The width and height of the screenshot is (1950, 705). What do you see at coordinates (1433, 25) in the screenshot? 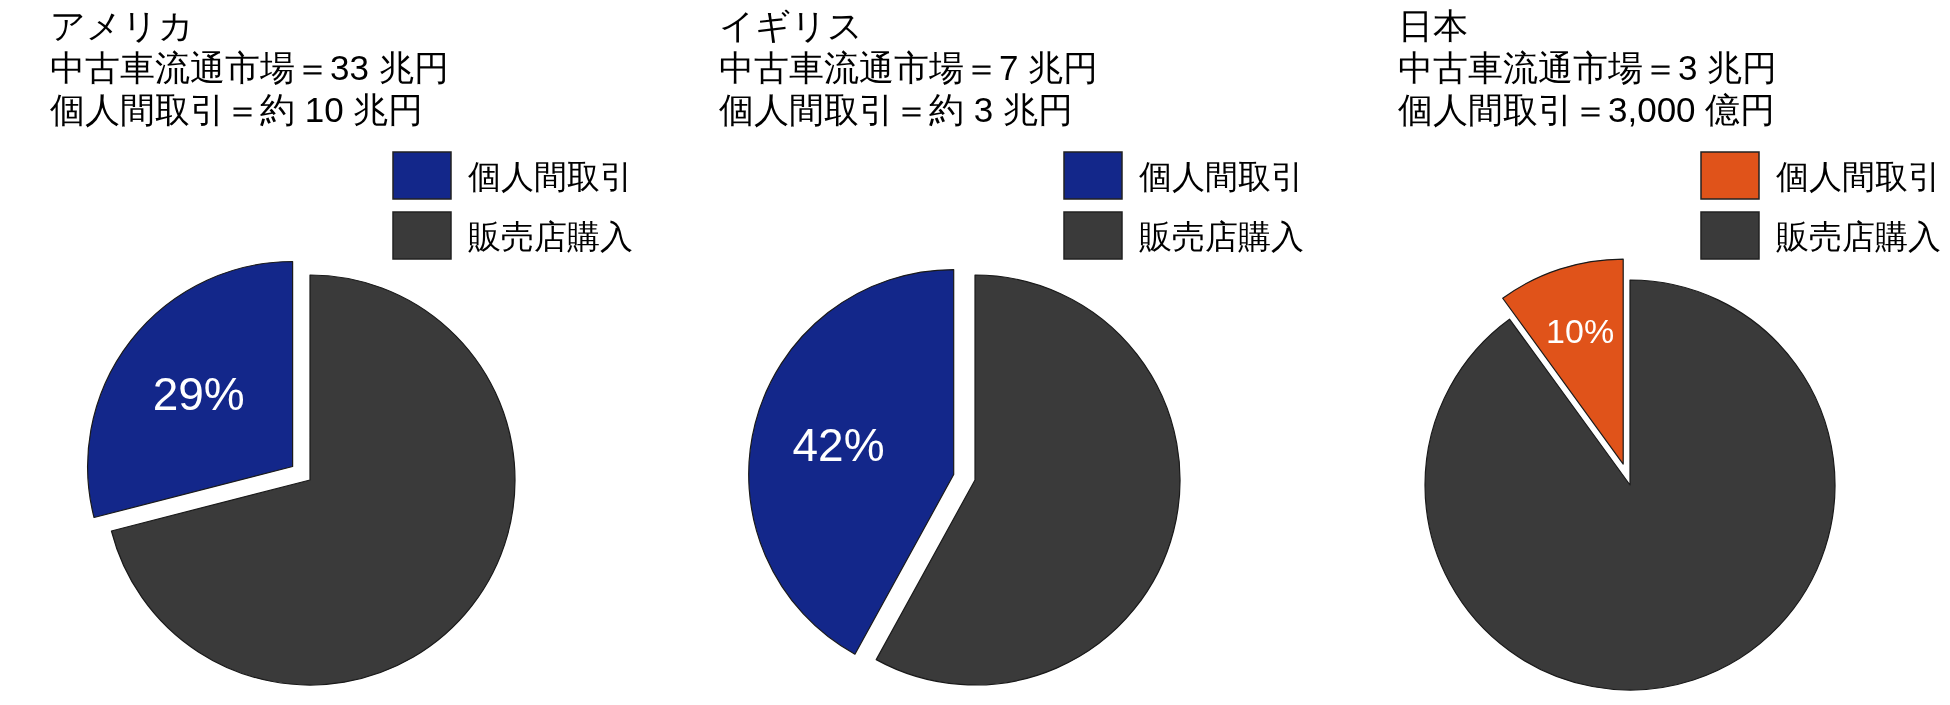
I see `title: 日本` at bounding box center [1433, 25].